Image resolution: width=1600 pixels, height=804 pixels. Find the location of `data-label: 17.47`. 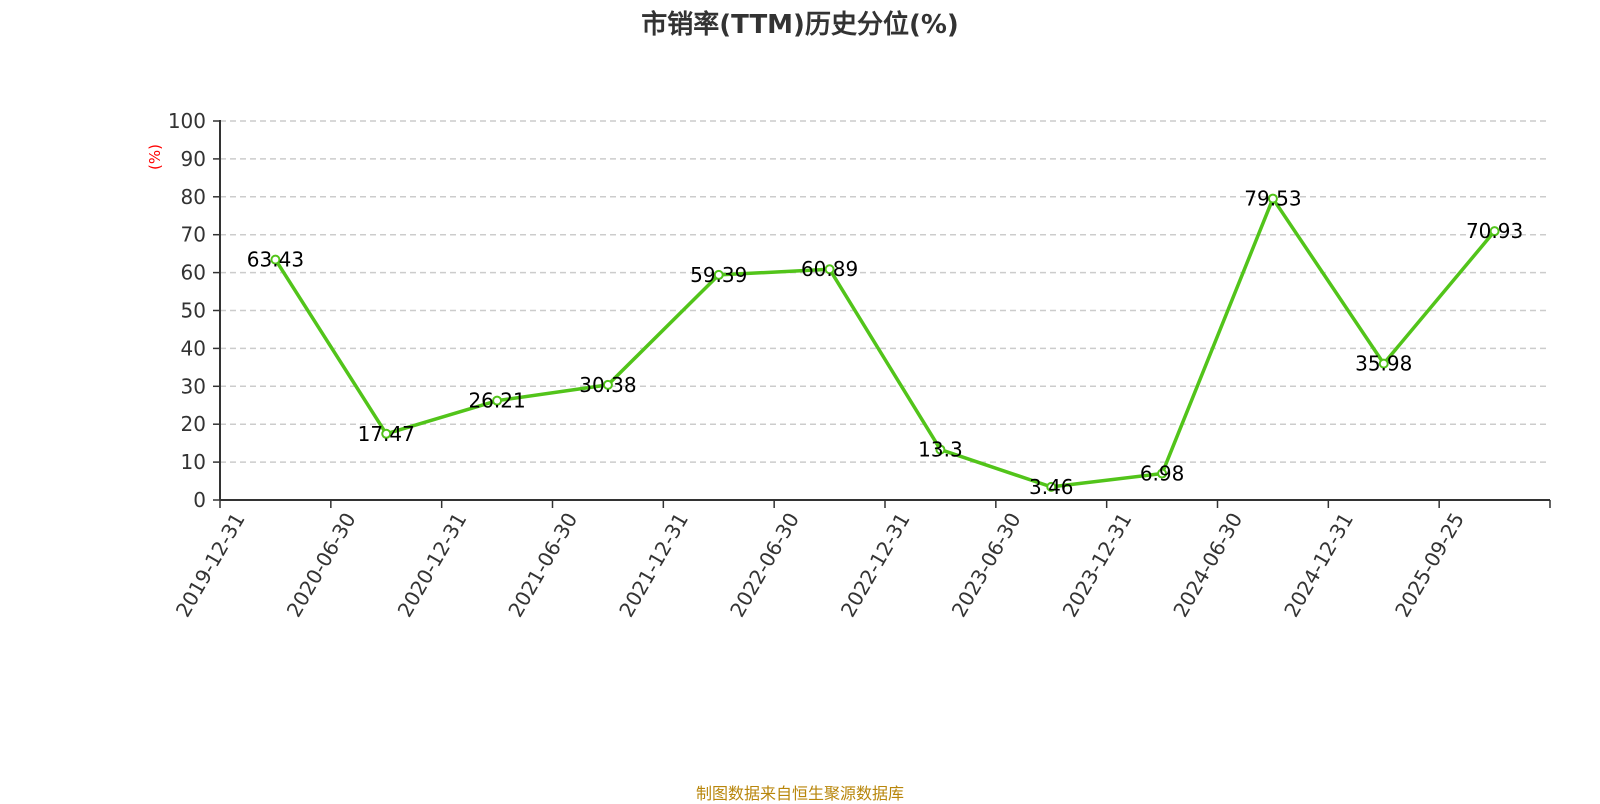

data-label: 17.47 is located at coordinates (386, 434).